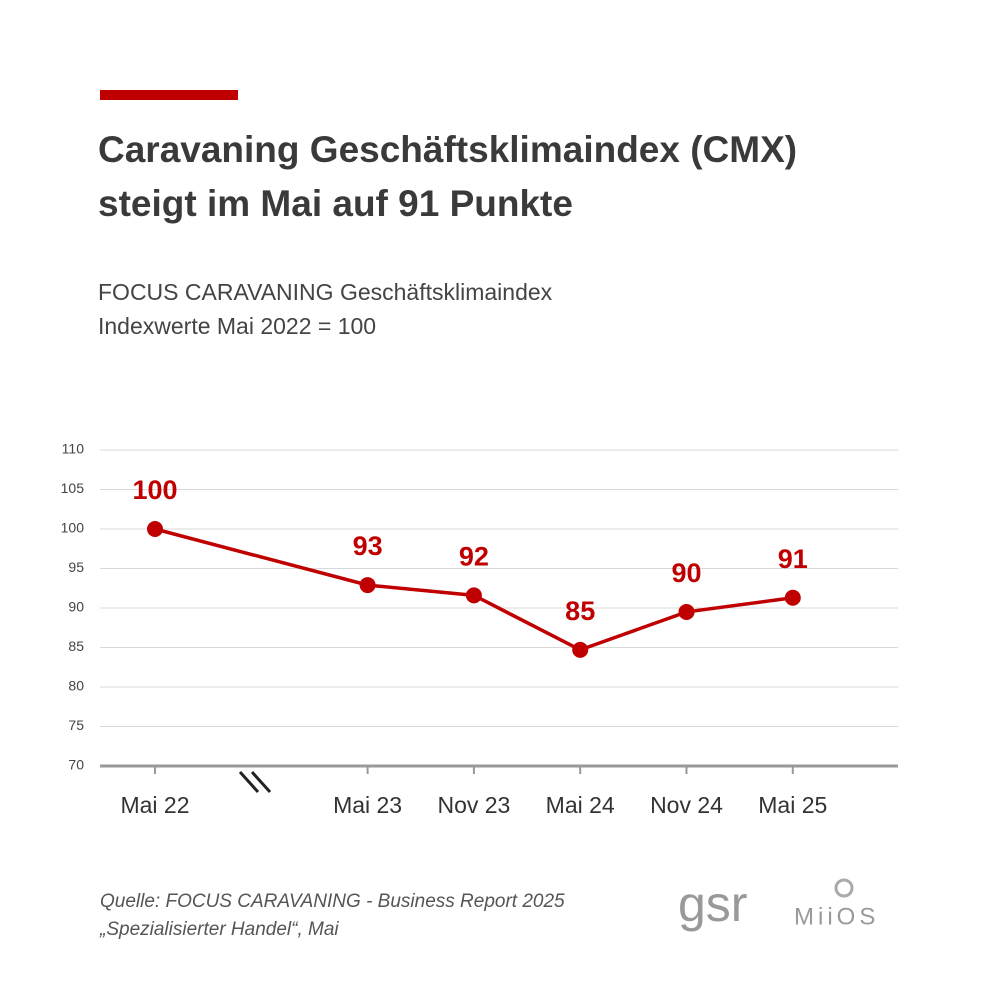 Image resolution: width=1000 pixels, height=1000 pixels. Describe the element at coordinates (169, 95) in the screenshot. I see `accent-bar` at that location.